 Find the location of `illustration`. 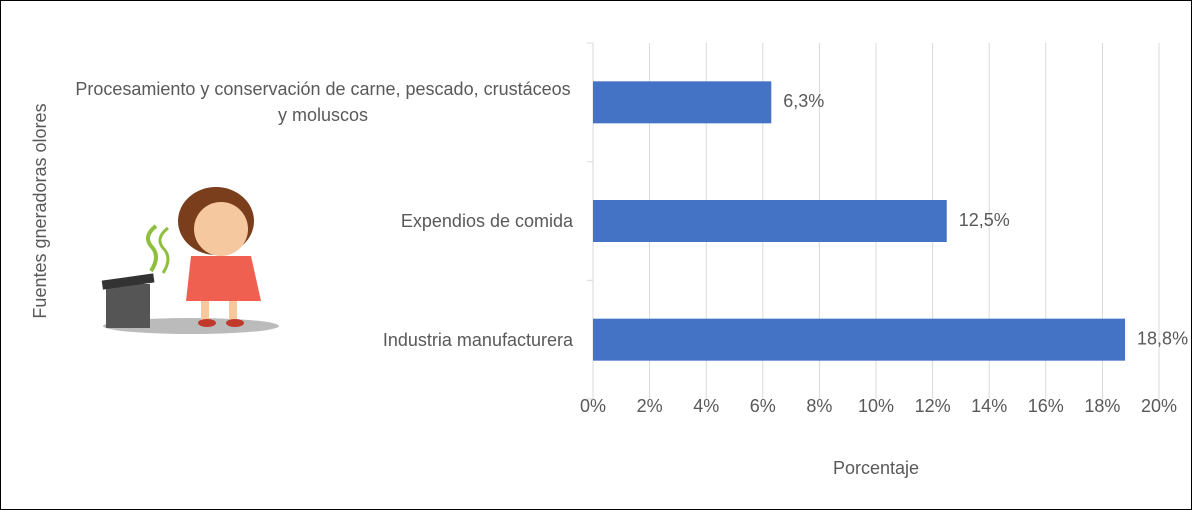

illustration is located at coordinates (190, 260).